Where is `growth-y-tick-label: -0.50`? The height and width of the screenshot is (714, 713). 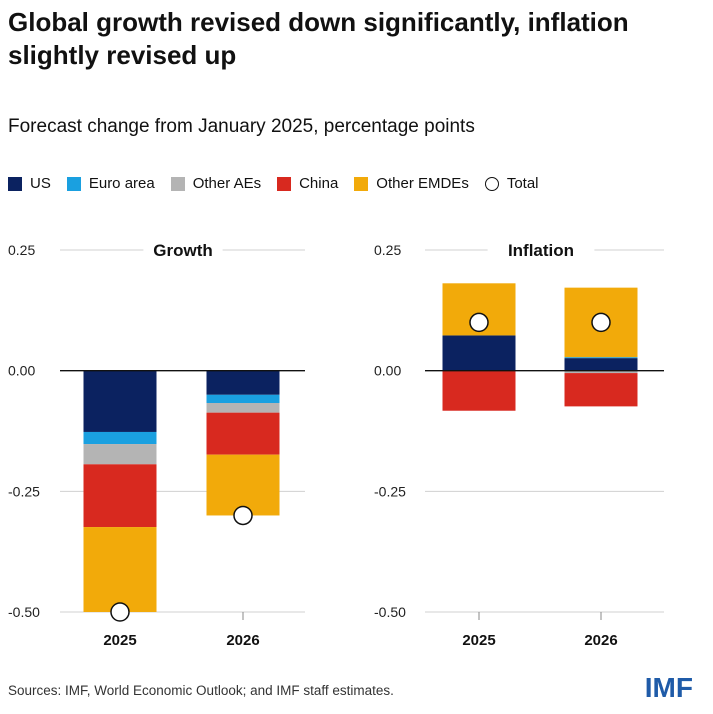
growth-y-tick-label: -0.50 is located at coordinates (24, 612).